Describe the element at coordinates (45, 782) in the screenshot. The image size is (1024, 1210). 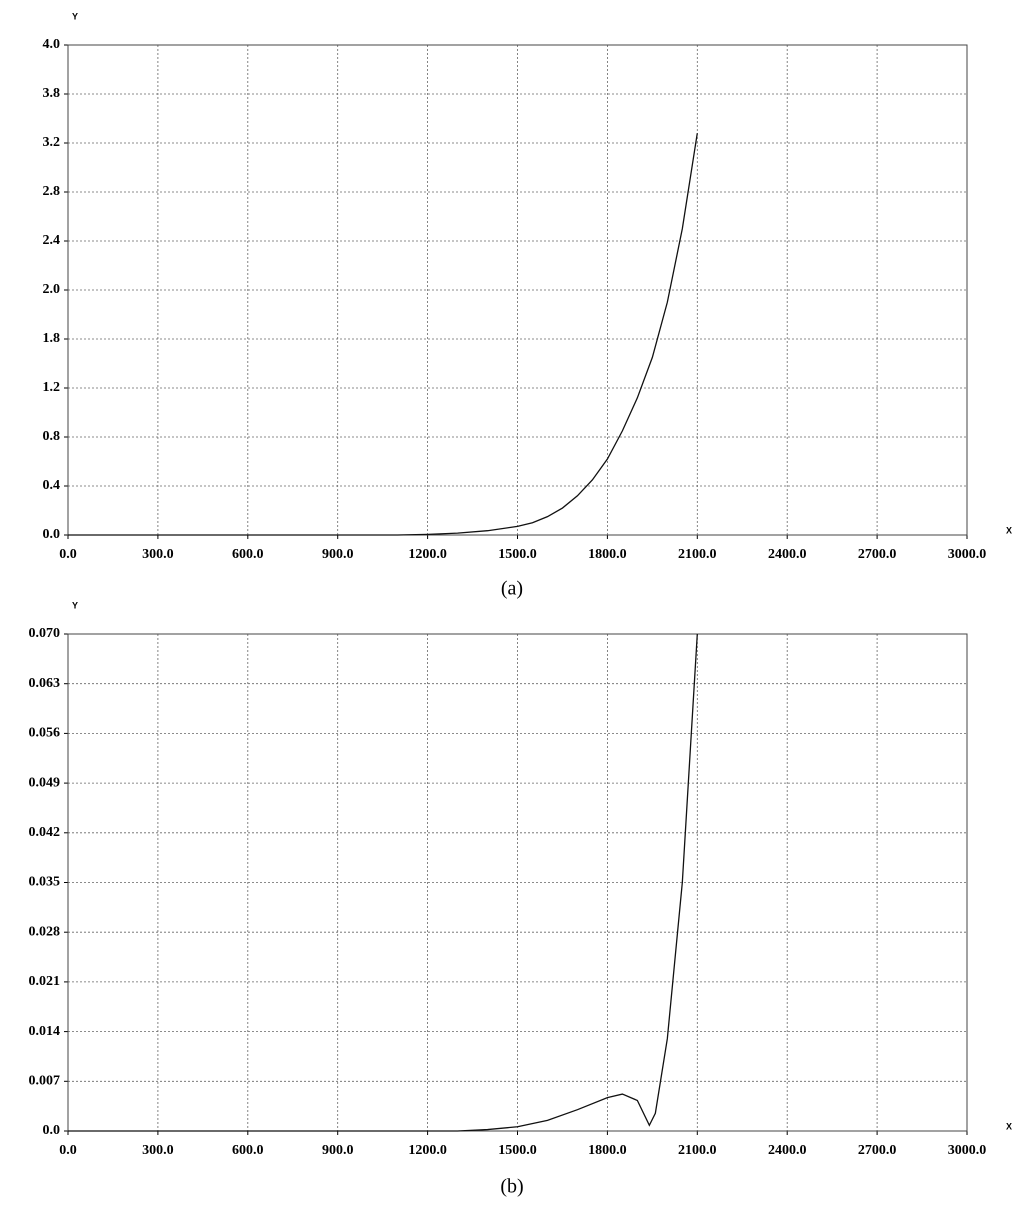
I see `y-tick-label: 0.049` at that location.